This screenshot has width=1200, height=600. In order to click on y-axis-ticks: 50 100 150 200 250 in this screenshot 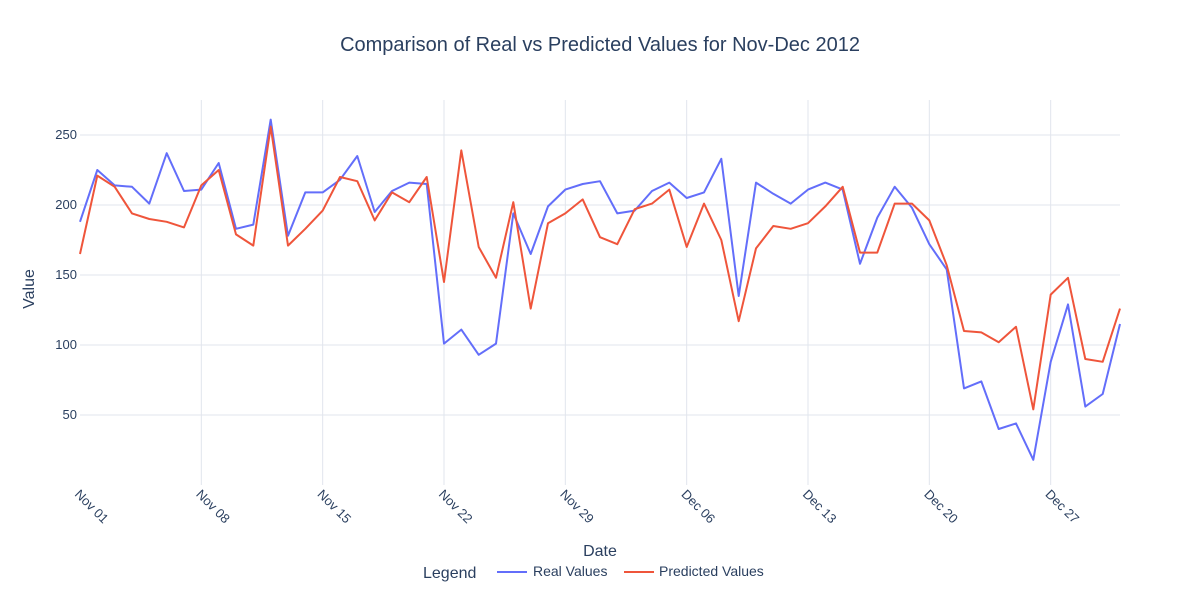, I will do `click(66, 274)`.